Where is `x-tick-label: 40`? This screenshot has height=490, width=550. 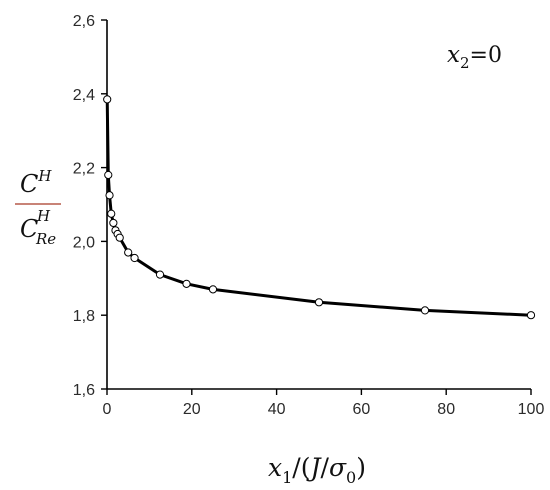
x-tick-label: 40 is located at coordinates (277, 409).